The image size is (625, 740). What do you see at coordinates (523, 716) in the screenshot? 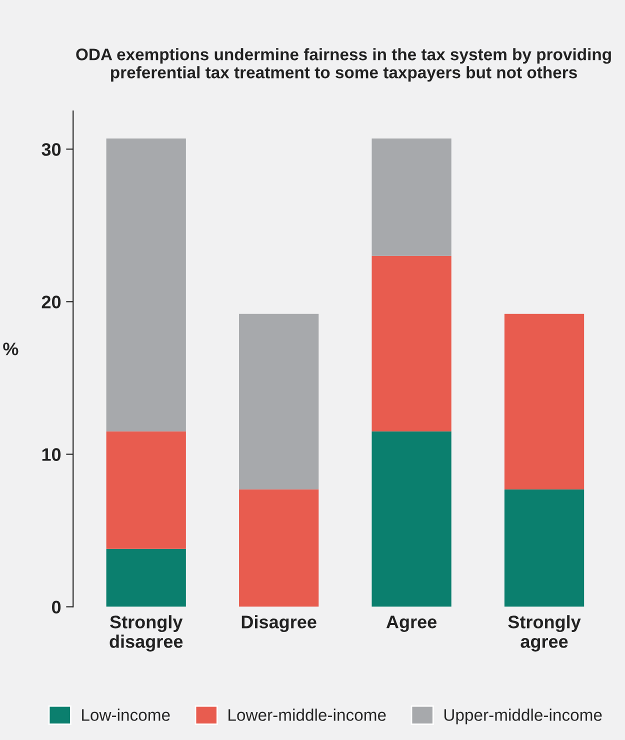
I see `legend-label: Upper-middle-income` at bounding box center [523, 716].